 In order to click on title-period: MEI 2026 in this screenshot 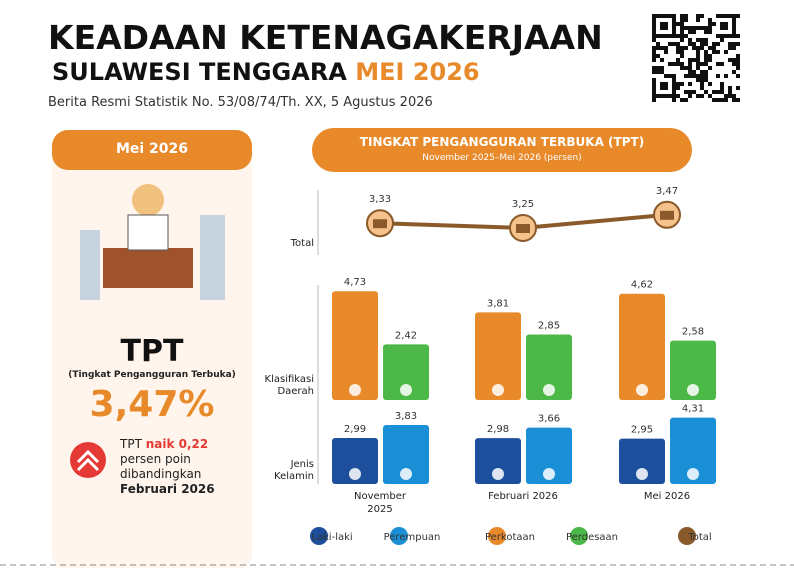, I will do `click(417, 72)`.